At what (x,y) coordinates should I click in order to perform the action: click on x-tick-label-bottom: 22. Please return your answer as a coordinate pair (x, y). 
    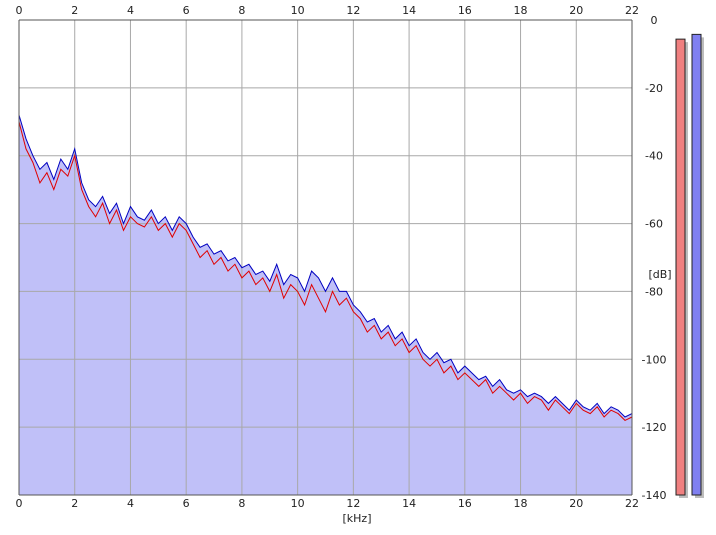
    Looking at the image, I should click on (632, 503).